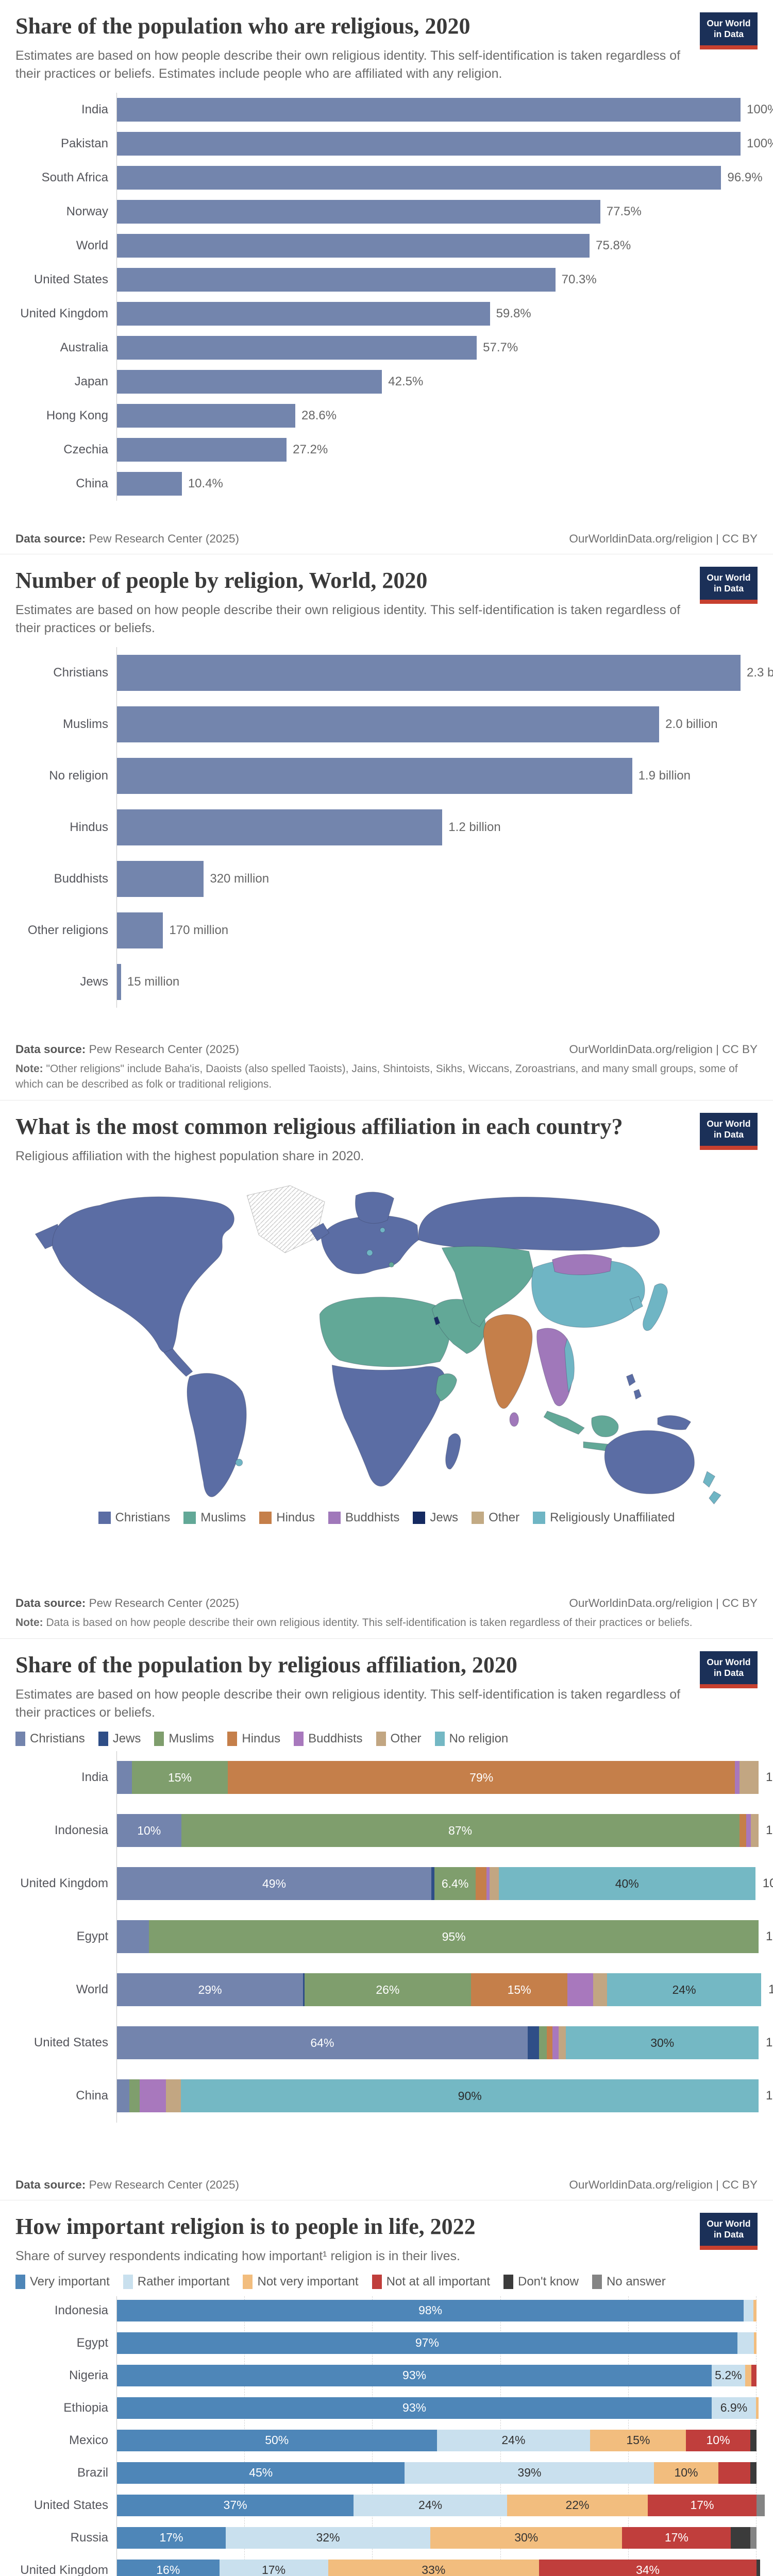 The image size is (773, 2576). What do you see at coordinates (277, 2440) in the screenshot?
I see `bar-segment-very-important: 50%` at bounding box center [277, 2440].